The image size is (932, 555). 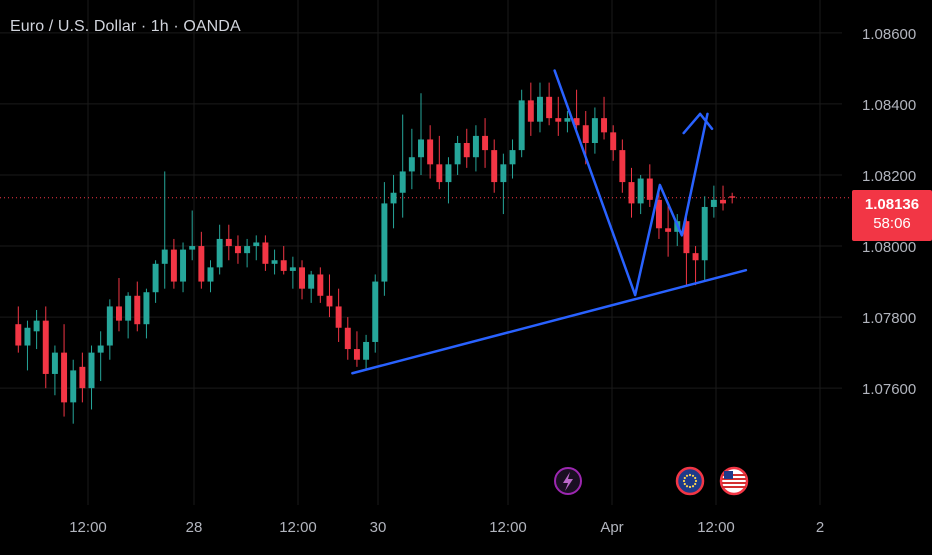 What do you see at coordinates (820, 527) in the screenshot?
I see `x-tick-label: 2` at bounding box center [820, 527].